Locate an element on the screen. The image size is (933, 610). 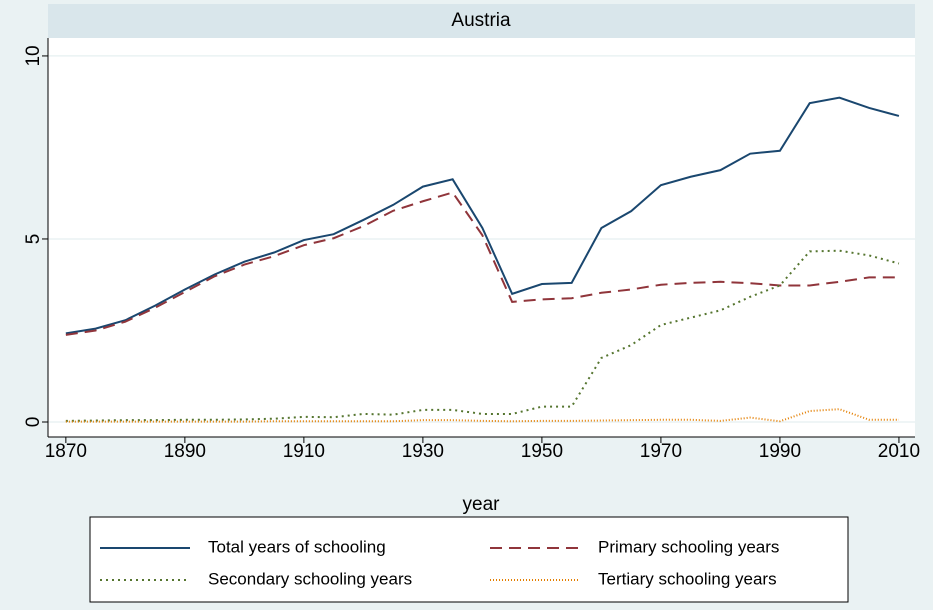
legend-box is located at coordinates (469, 559).